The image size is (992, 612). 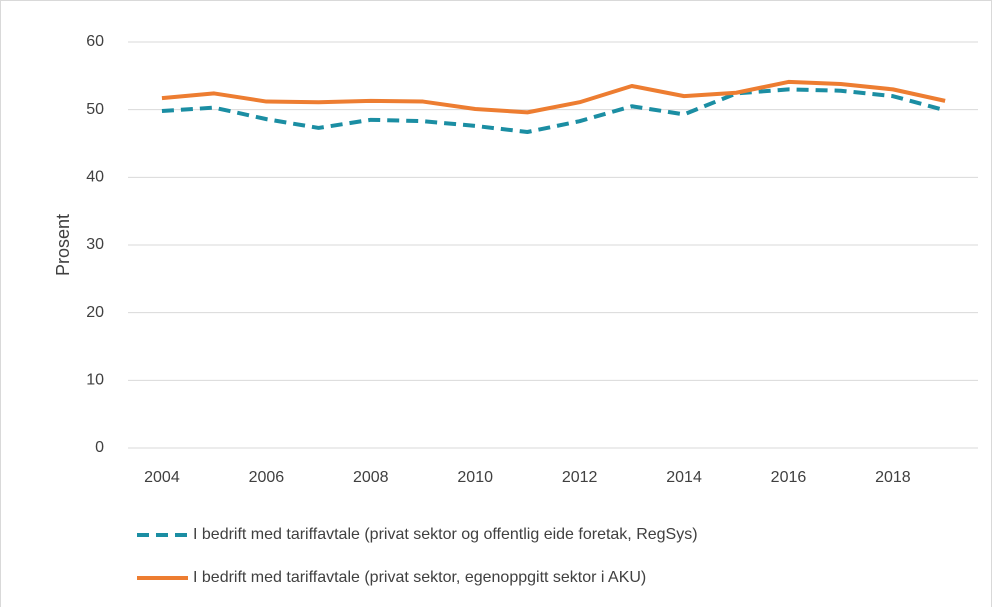 I want to click on series-line, so click(x=553, y=97).